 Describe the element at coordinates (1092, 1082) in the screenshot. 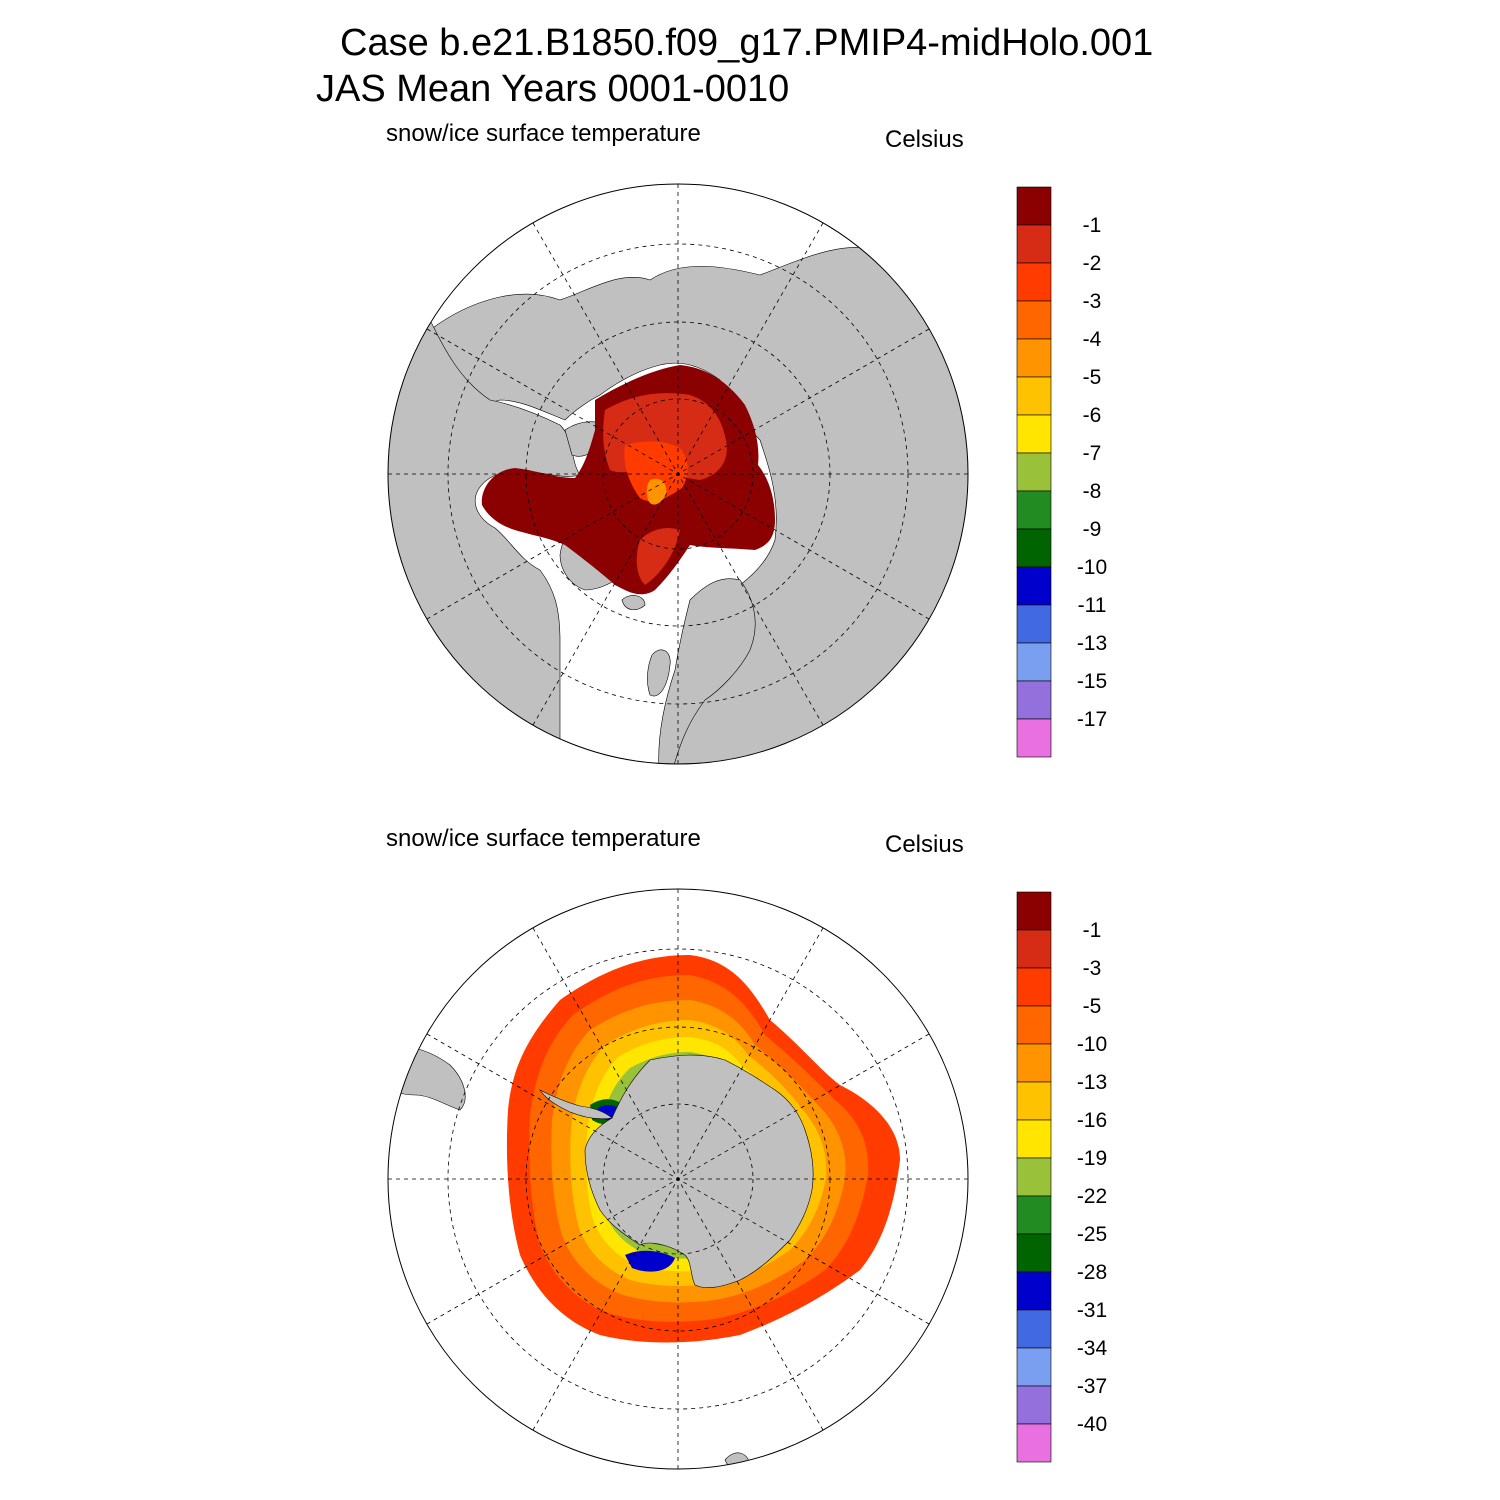

I see `south-colorbar-tick-label: -13` at that location.